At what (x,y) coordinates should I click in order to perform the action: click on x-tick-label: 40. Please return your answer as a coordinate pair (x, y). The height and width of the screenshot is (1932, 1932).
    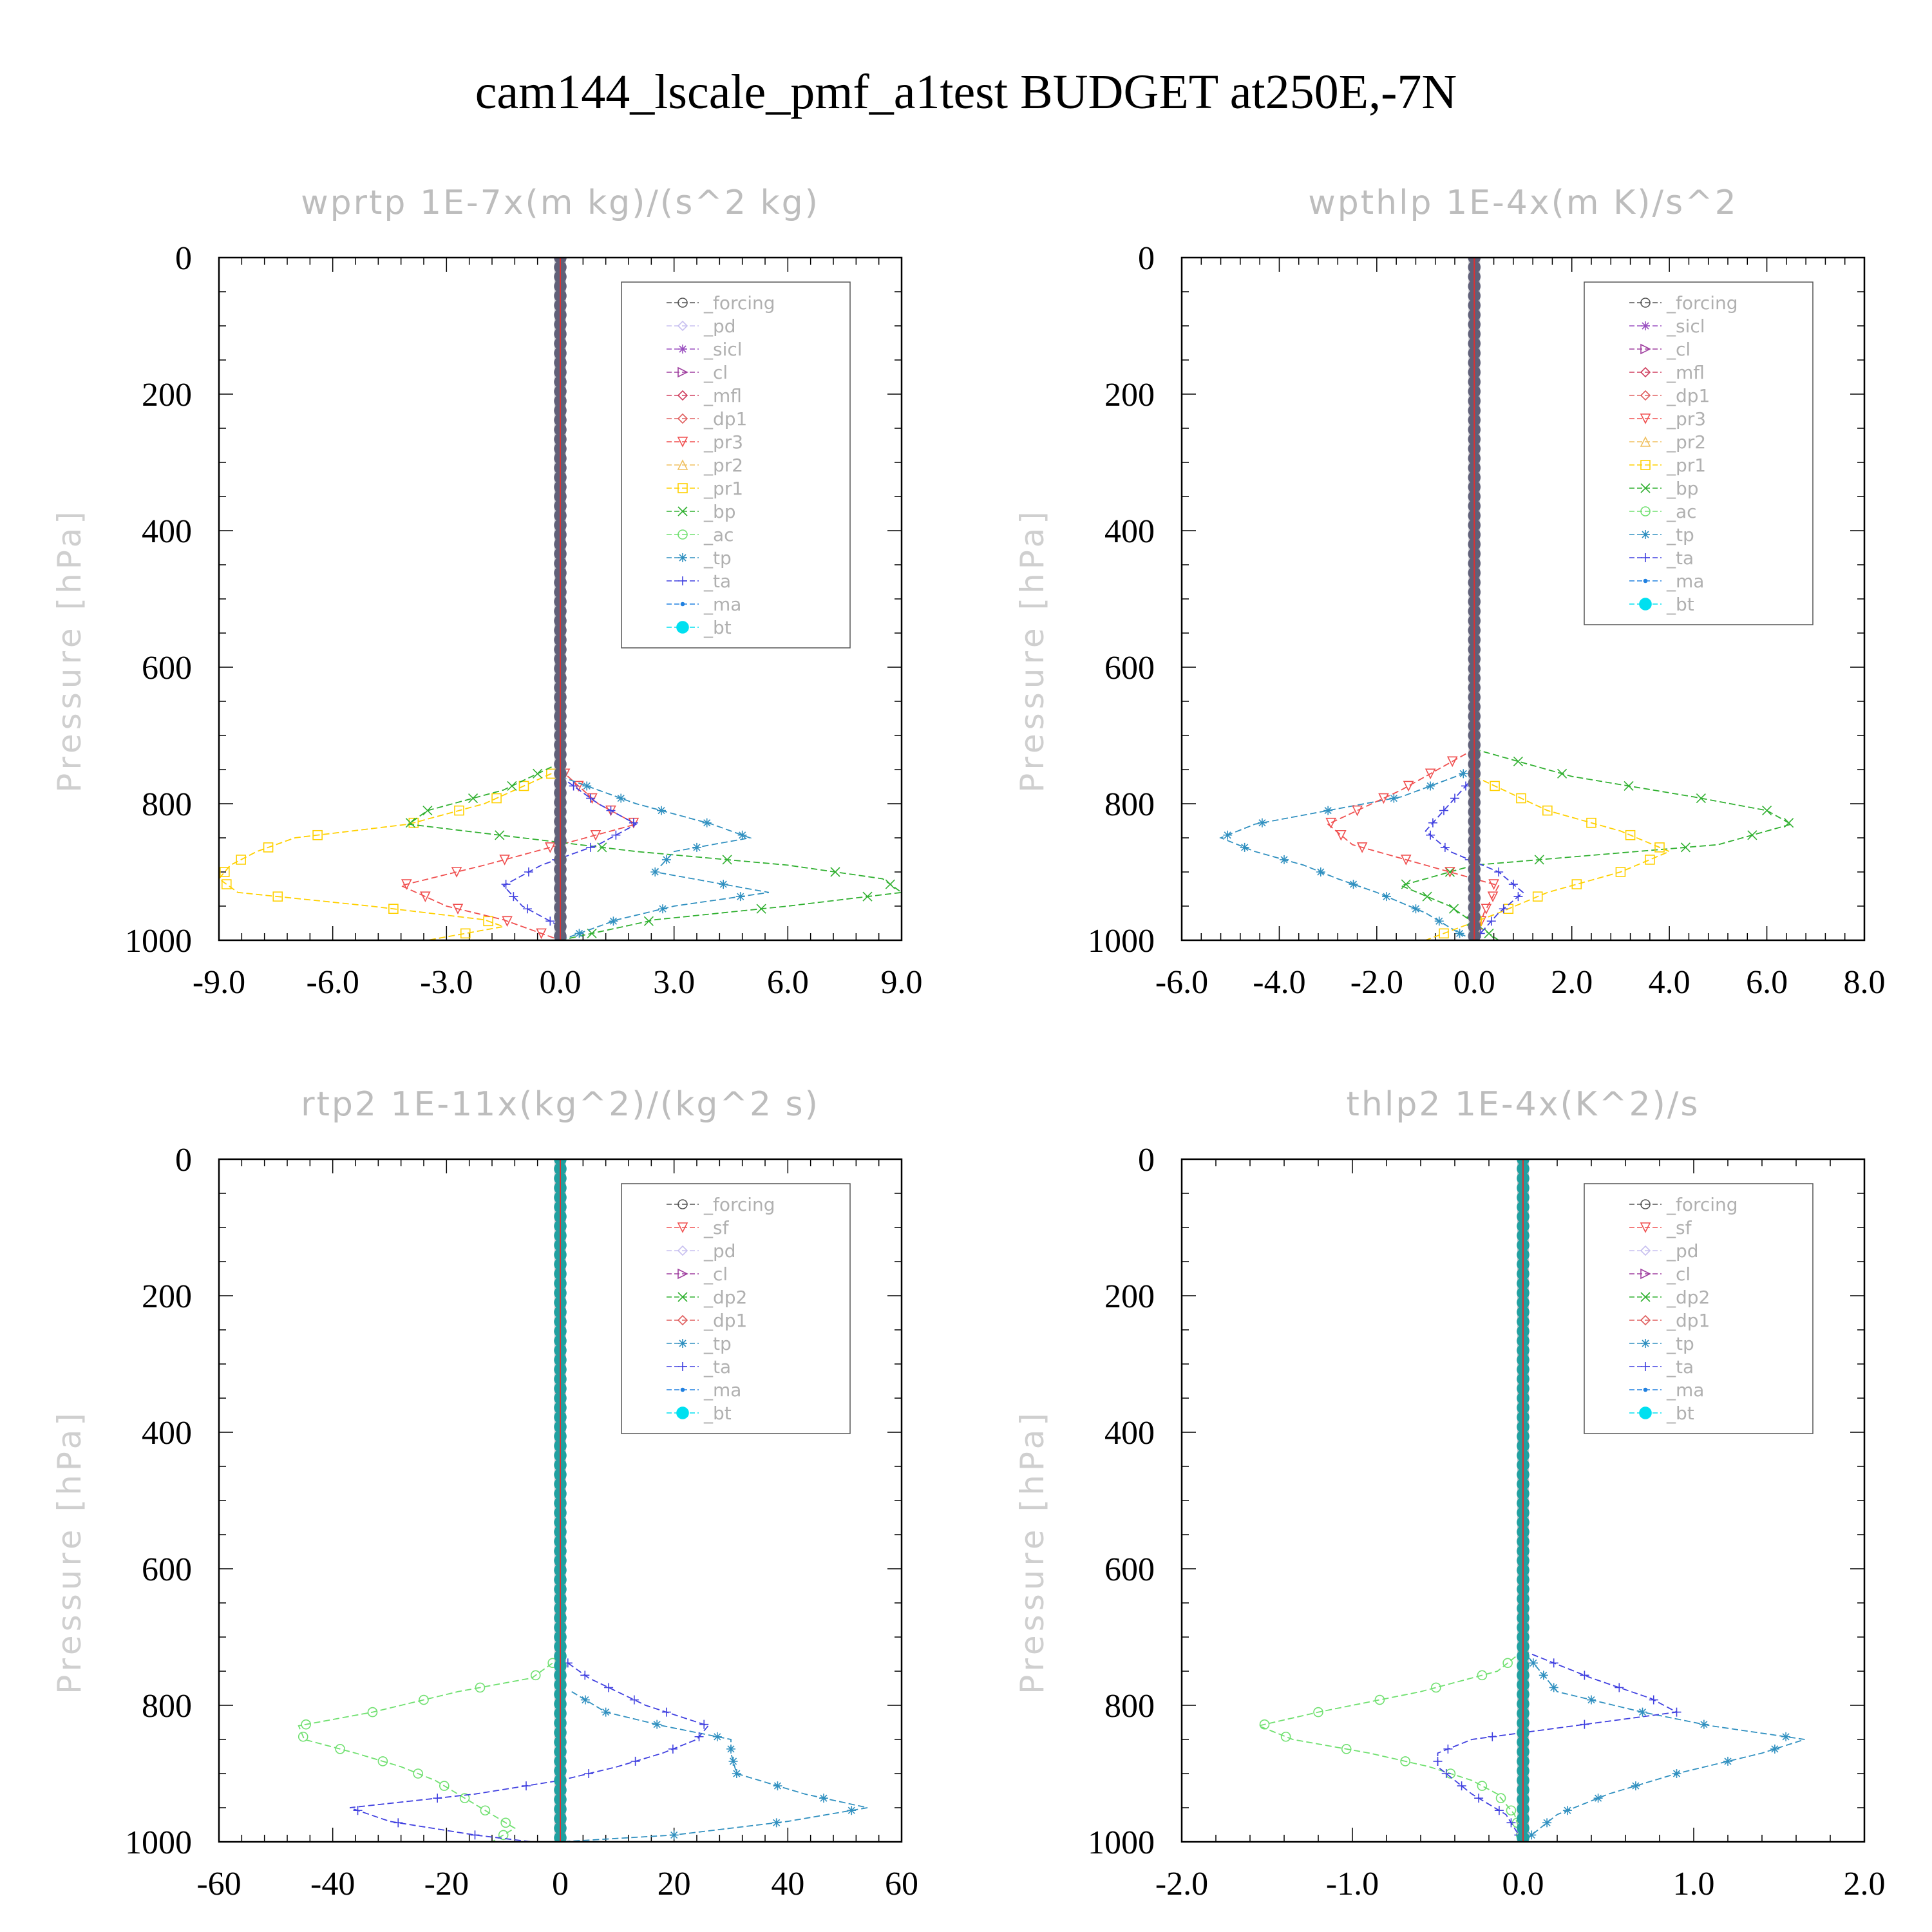
    Looking at the image, I should click on (787, 1884).